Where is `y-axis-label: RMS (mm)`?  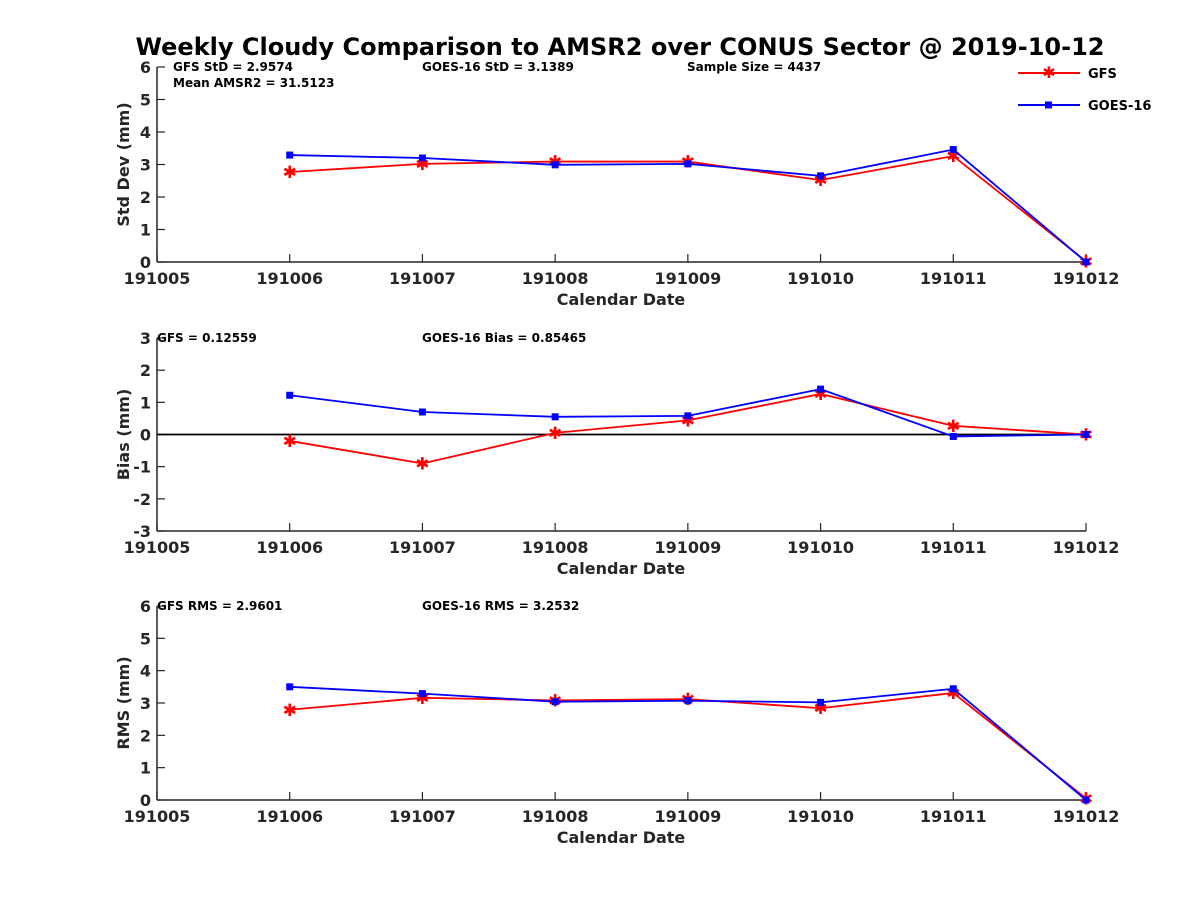
y-axis-label: RMS (mm) is located at coordinates (123, 702).